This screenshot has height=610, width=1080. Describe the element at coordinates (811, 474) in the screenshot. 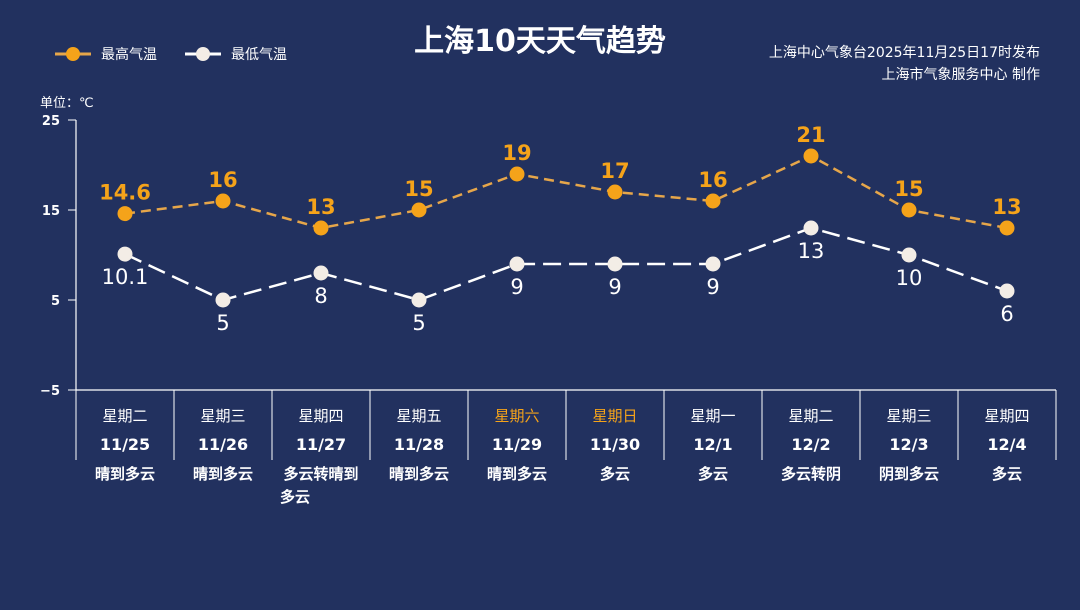

I see `weather-label: 多云转阴` at that location.